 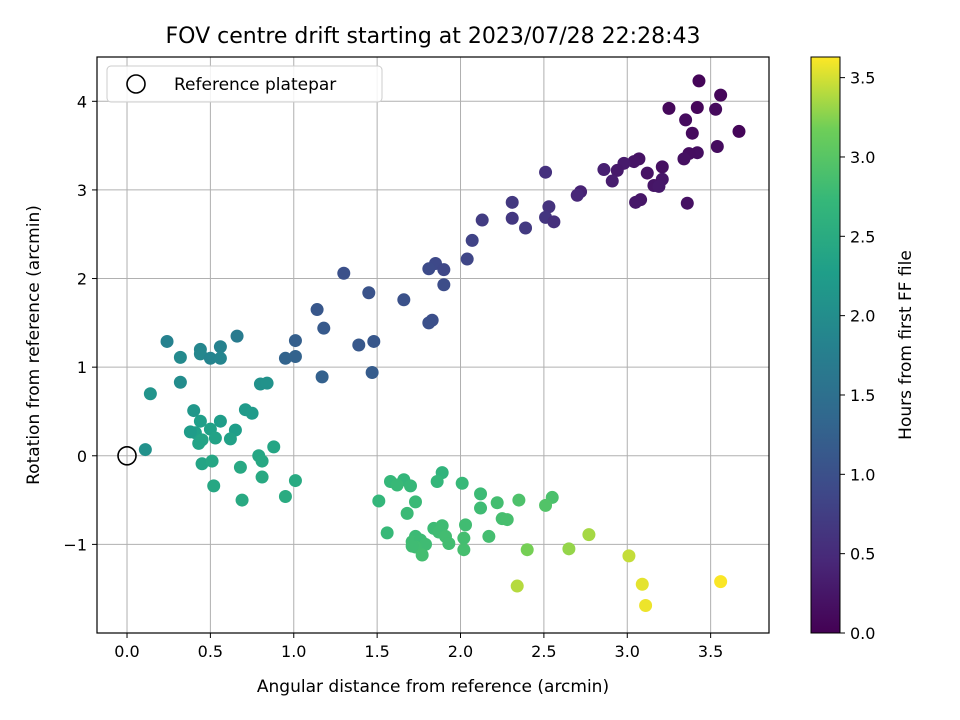 What do you see at coordinates (862, 395) in the screenshot?
I see `colorbar-tick-label: 1.5` at bounding box center [862, 395].